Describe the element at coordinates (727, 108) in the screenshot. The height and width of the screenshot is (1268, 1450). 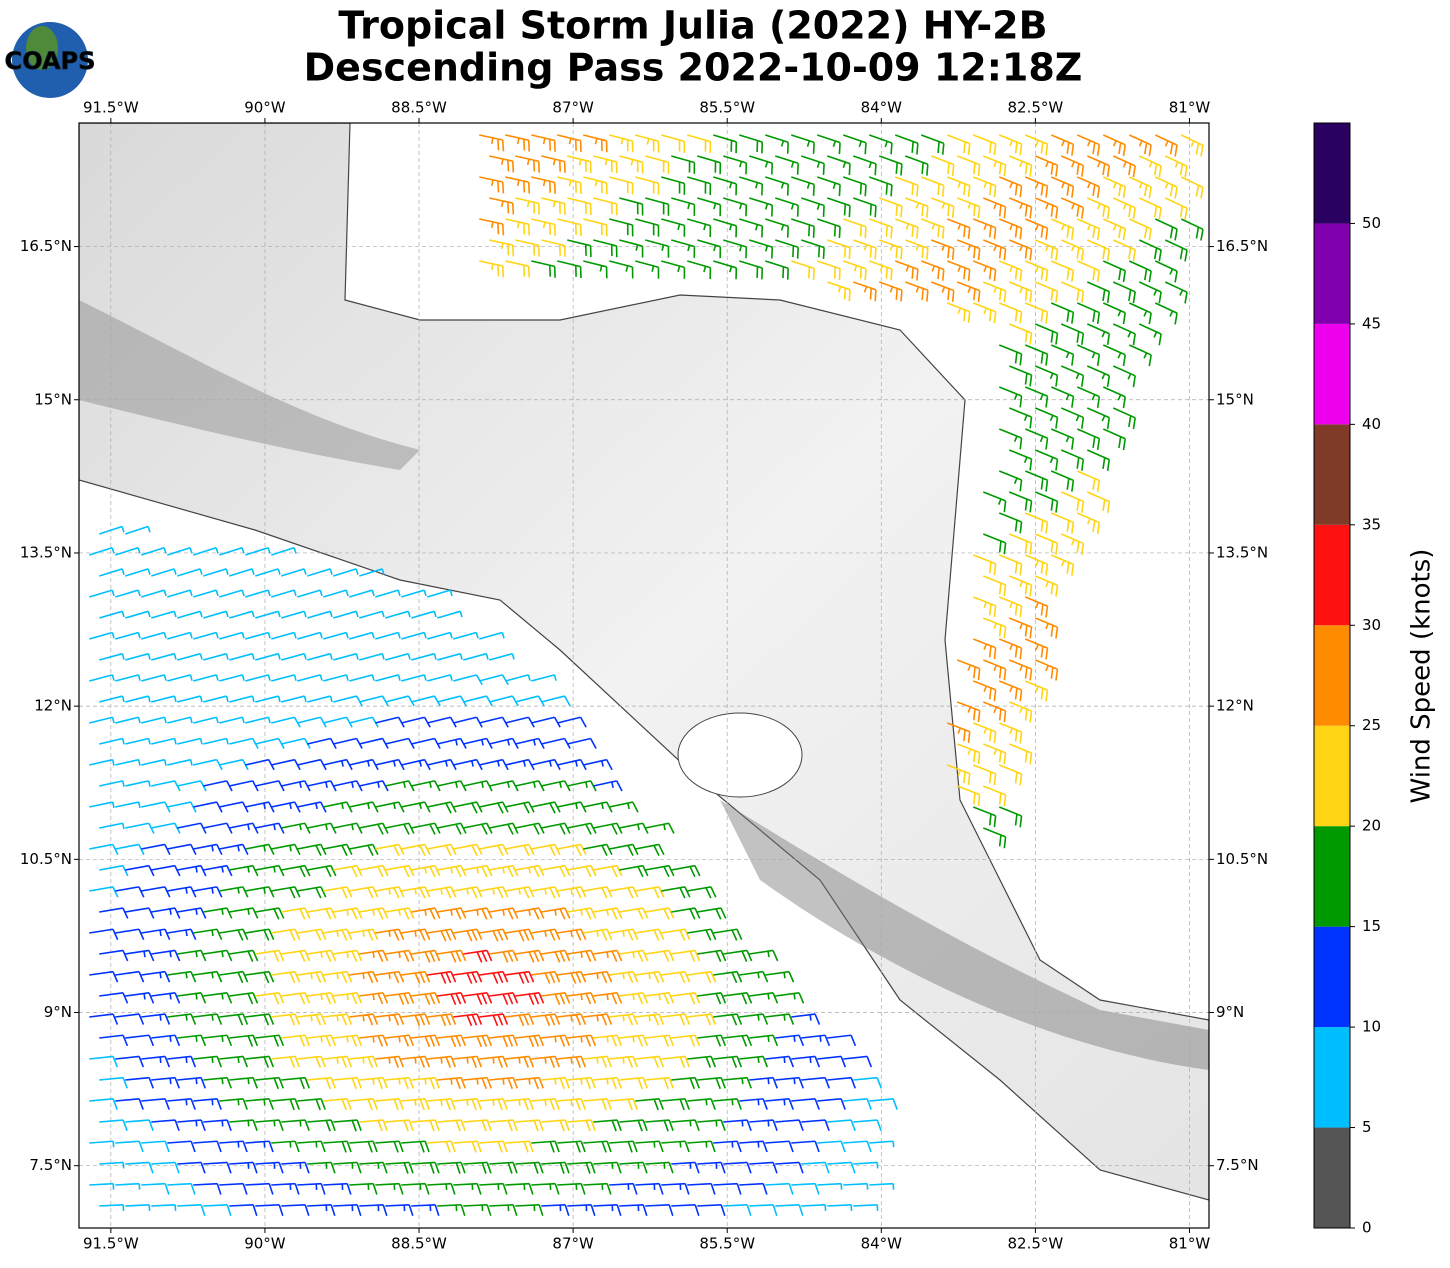
I see `x-tick-label: 85.5°W` at that location.